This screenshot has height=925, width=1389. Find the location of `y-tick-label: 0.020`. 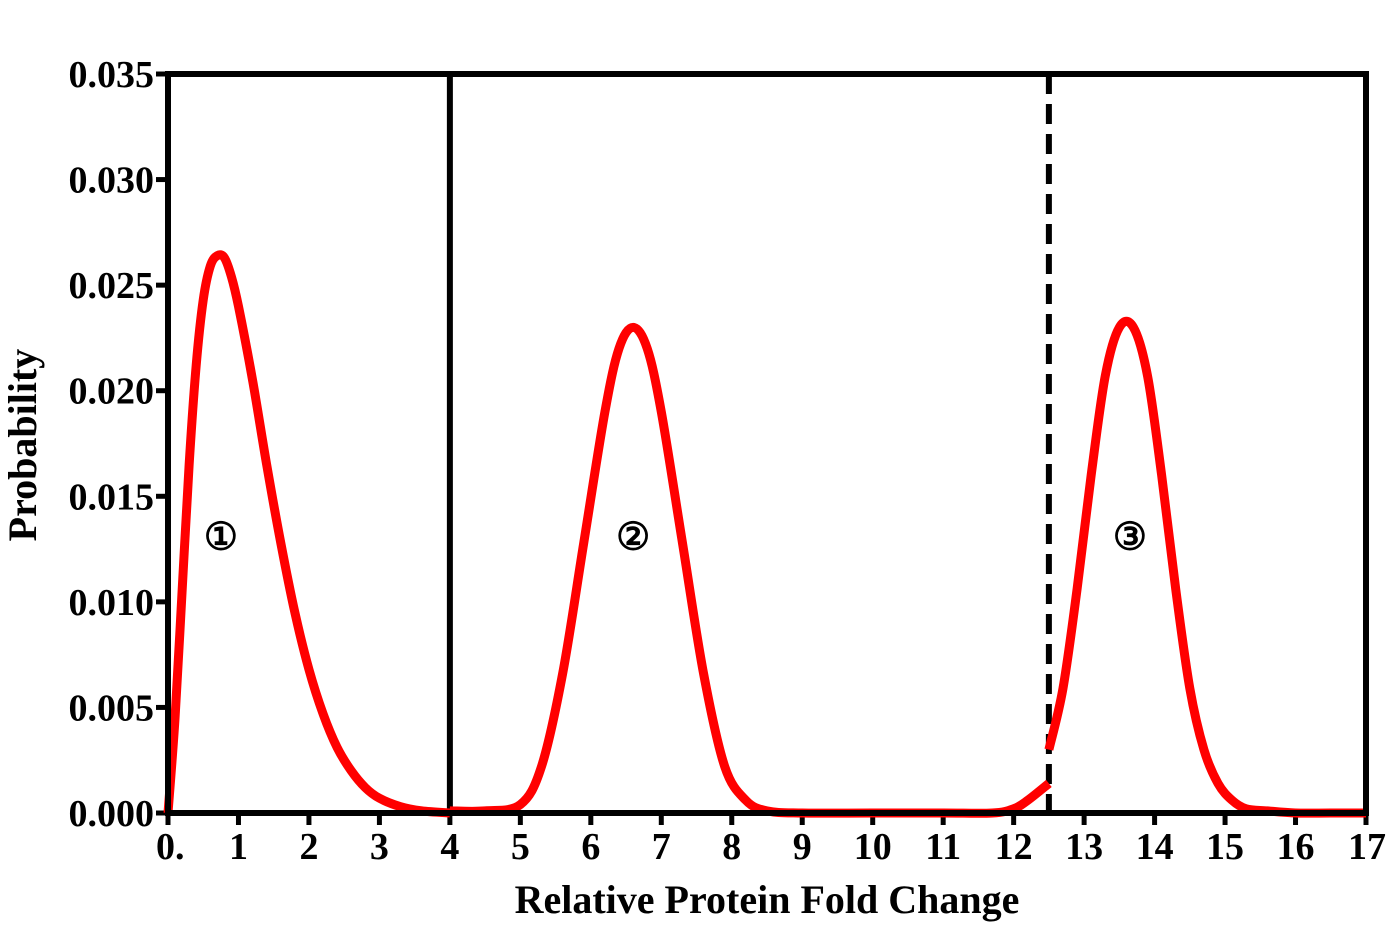

y-tick-label: 0.020 is located at coordinates (112, 392).